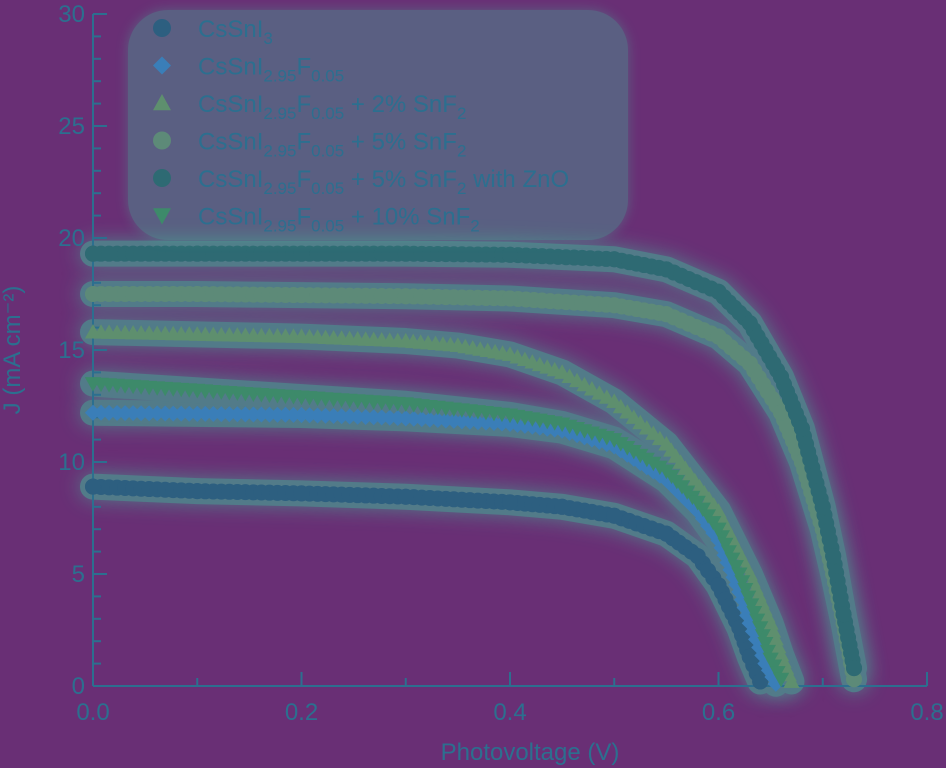  What do you see at coordinates (718, 712) in the screenshot?
I see `x-tick-label: 0.6` at bounding box center [718, 712].